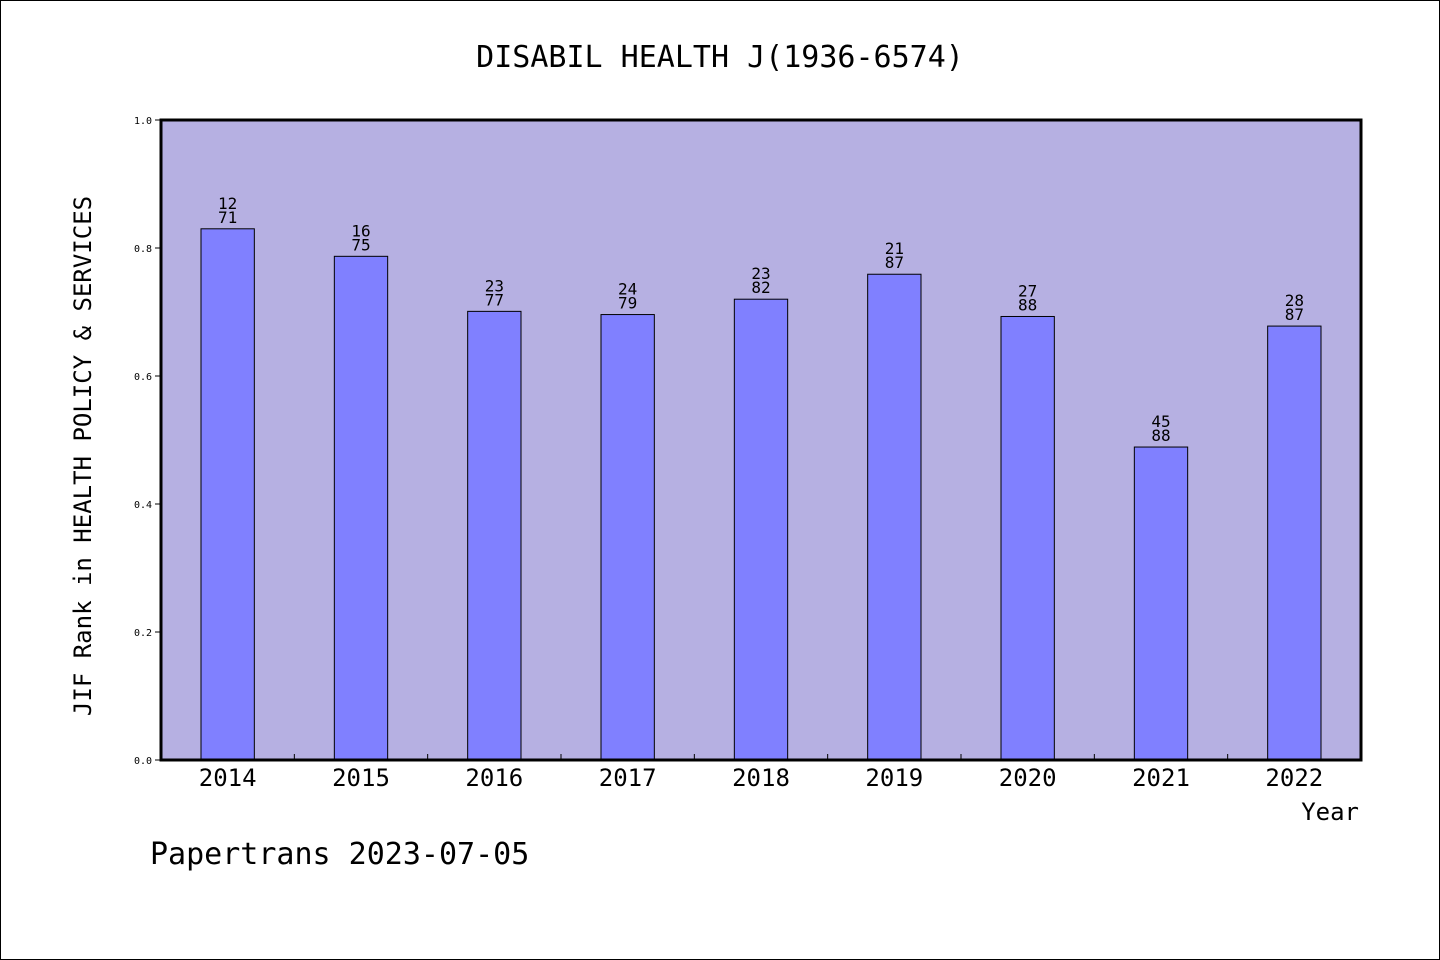 The height and width of the screenshot is (960, 1440). Describe the element at coordinates (761, 778) in the screenshot. I see `x-tick-label-2018: 2018` at that location.